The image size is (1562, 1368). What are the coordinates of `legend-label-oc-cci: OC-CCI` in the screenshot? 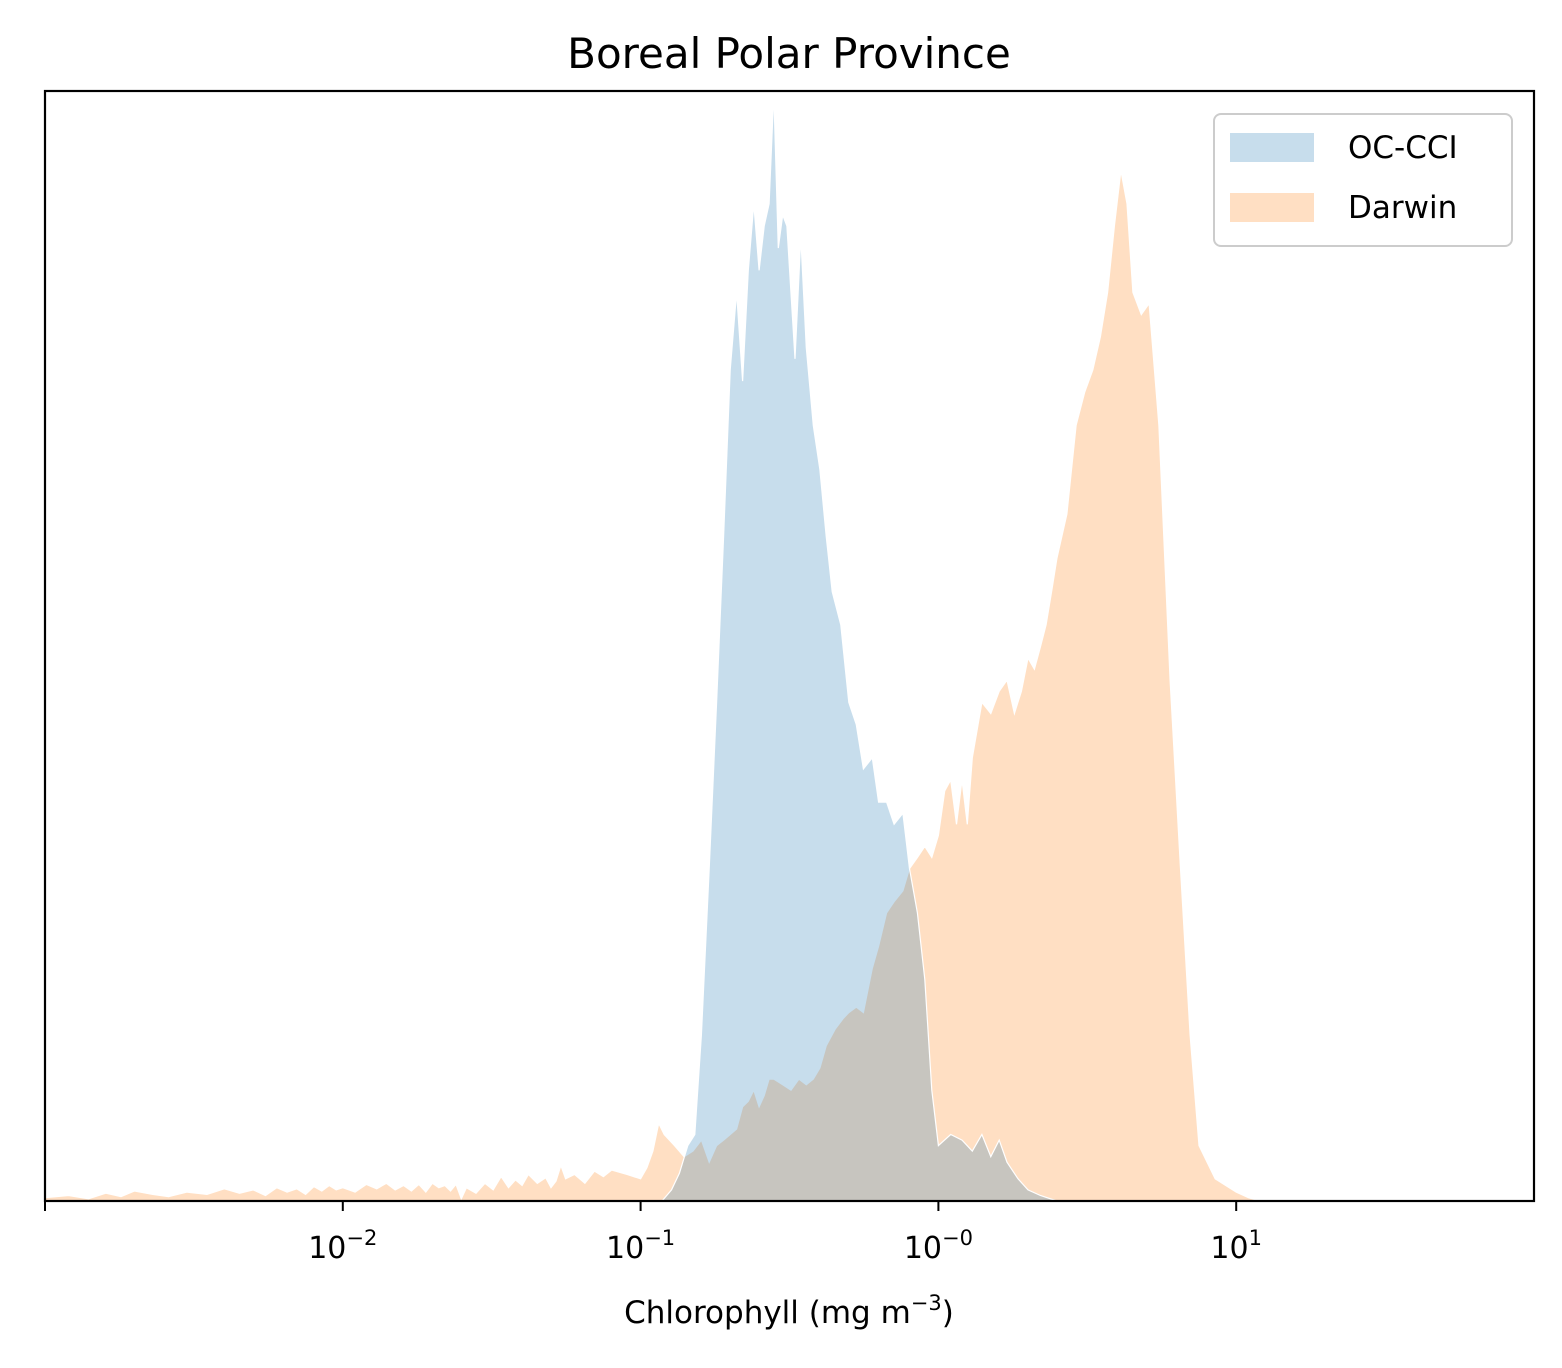 It's located at (1403, 148).